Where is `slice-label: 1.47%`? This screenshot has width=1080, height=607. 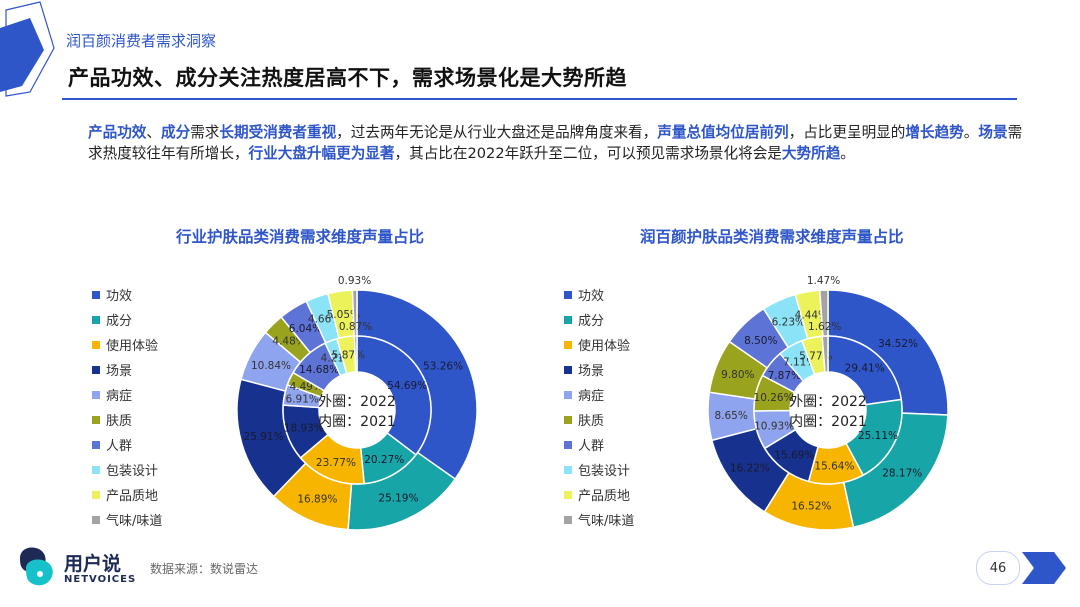
slice-label: 1.47% is located at coordinates (823, 281).